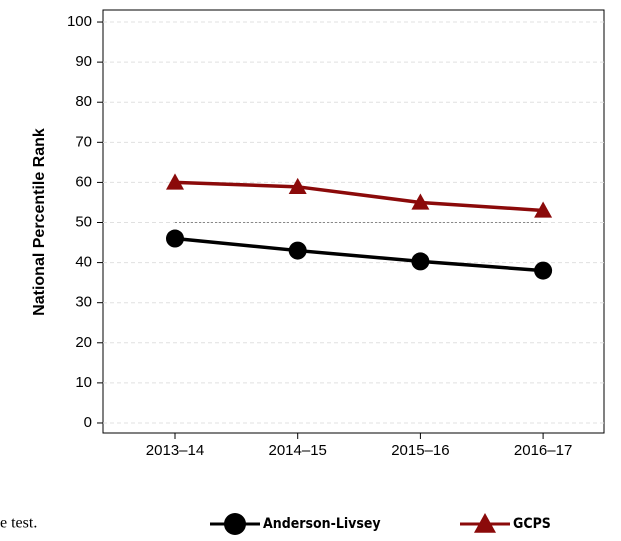 The image size is (621, 541). Describe the element at coordinates (83, 342) in the screenshot. I see `y-tick-label: 20` at that location.